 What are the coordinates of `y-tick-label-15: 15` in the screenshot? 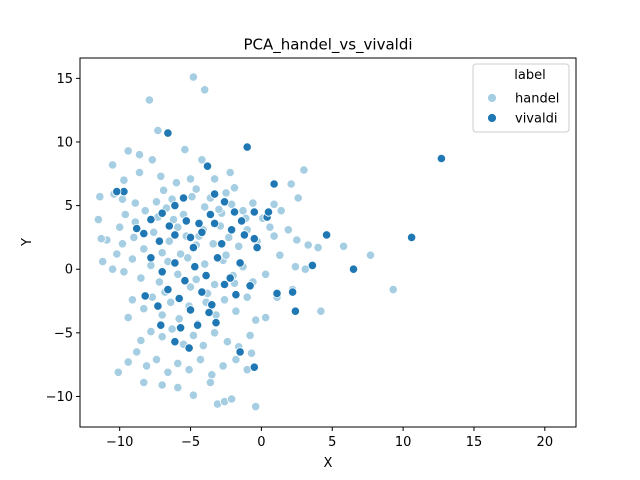 It's located at (64, 79).